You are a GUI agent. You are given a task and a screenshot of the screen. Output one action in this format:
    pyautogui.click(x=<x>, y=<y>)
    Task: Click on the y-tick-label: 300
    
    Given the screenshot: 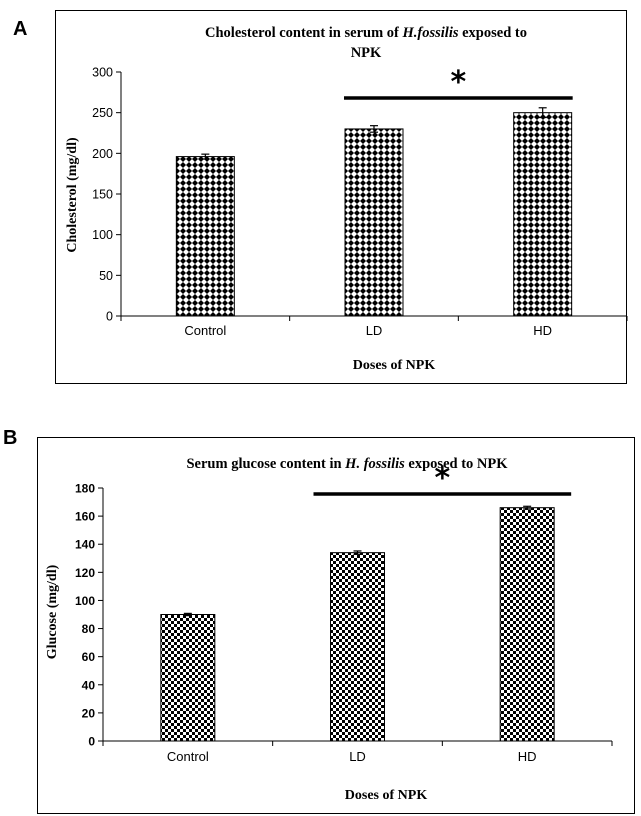 What is the action you would take?
    pyautogui.click(x=102, y=73)
    